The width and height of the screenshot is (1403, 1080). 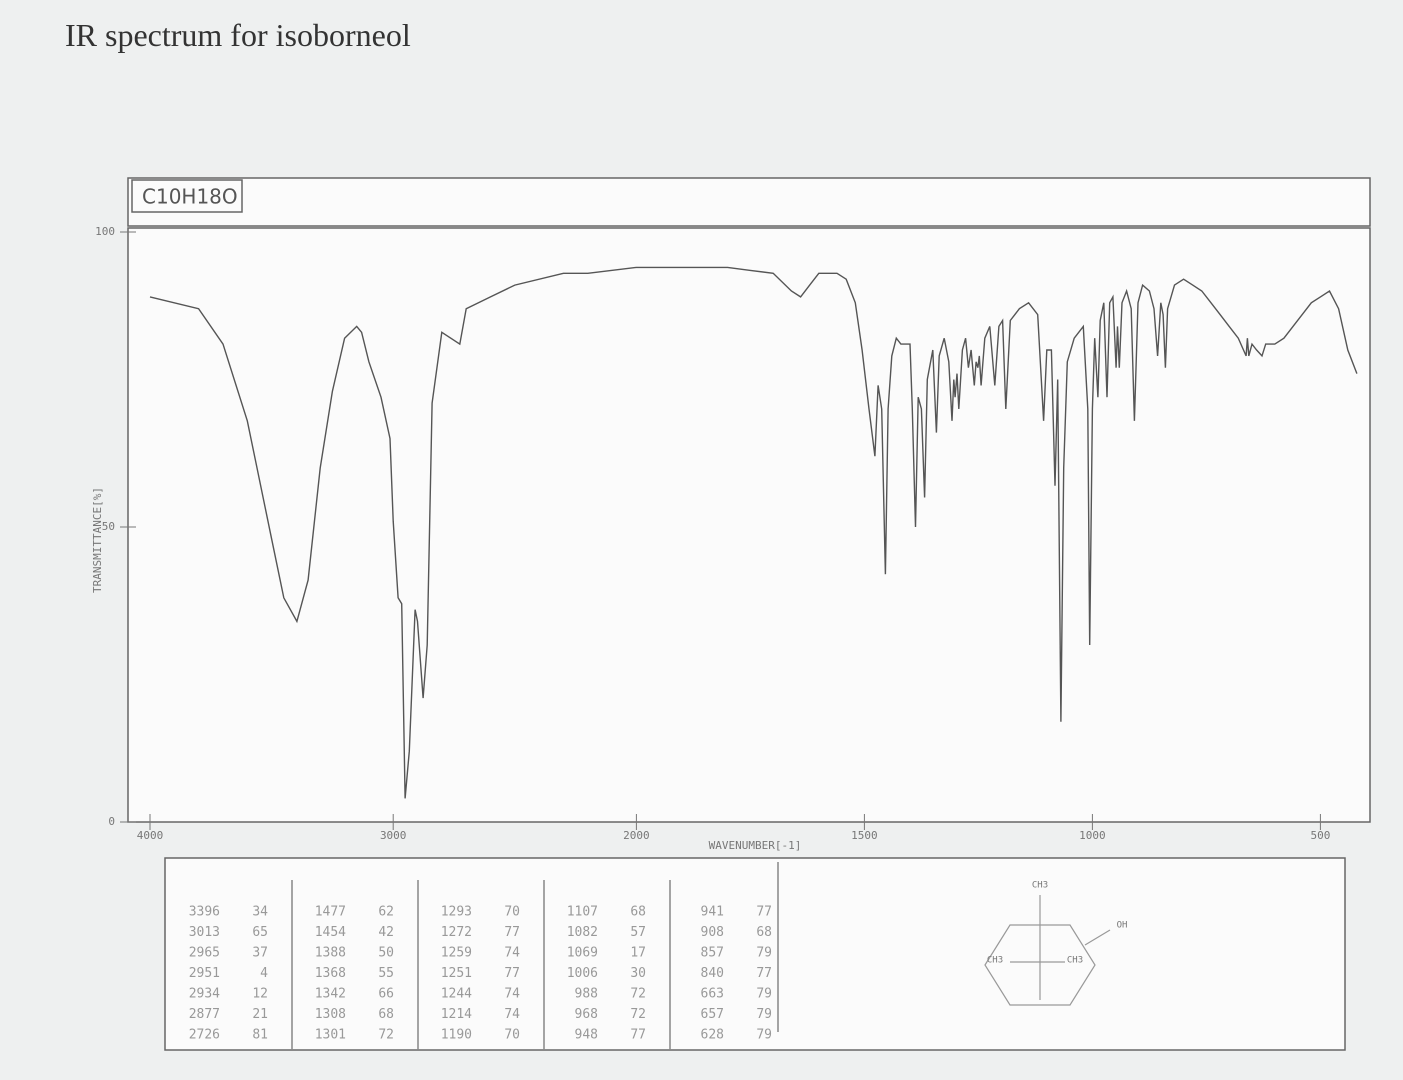 I want to click on peak-transmittance: 57, so click(x=638, y=932).